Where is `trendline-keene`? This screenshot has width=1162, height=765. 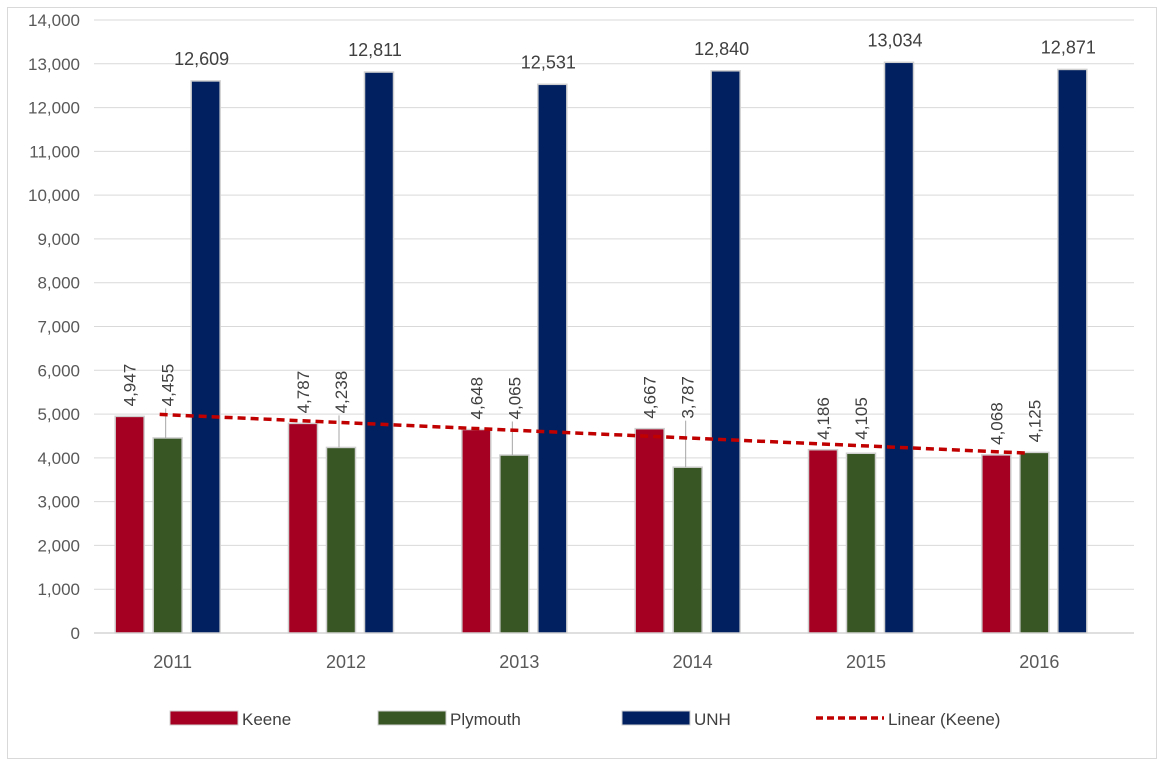
trendline-keene is located at coordinates (593, 433).